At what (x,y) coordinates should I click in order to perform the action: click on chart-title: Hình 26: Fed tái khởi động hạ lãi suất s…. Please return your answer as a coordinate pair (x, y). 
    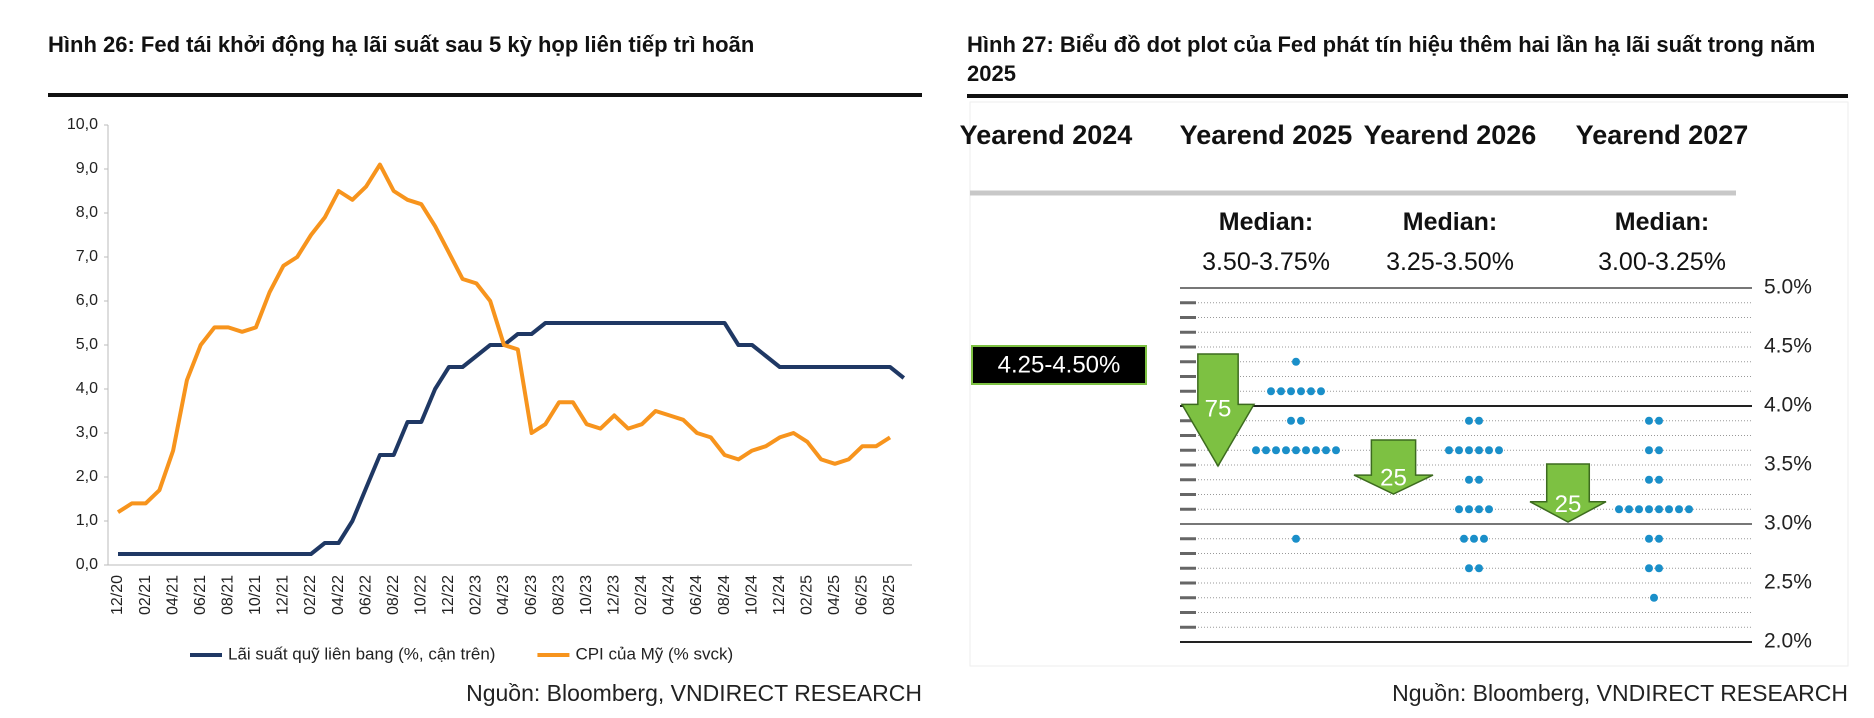
    Looking at the image, I should click on (401, 44).